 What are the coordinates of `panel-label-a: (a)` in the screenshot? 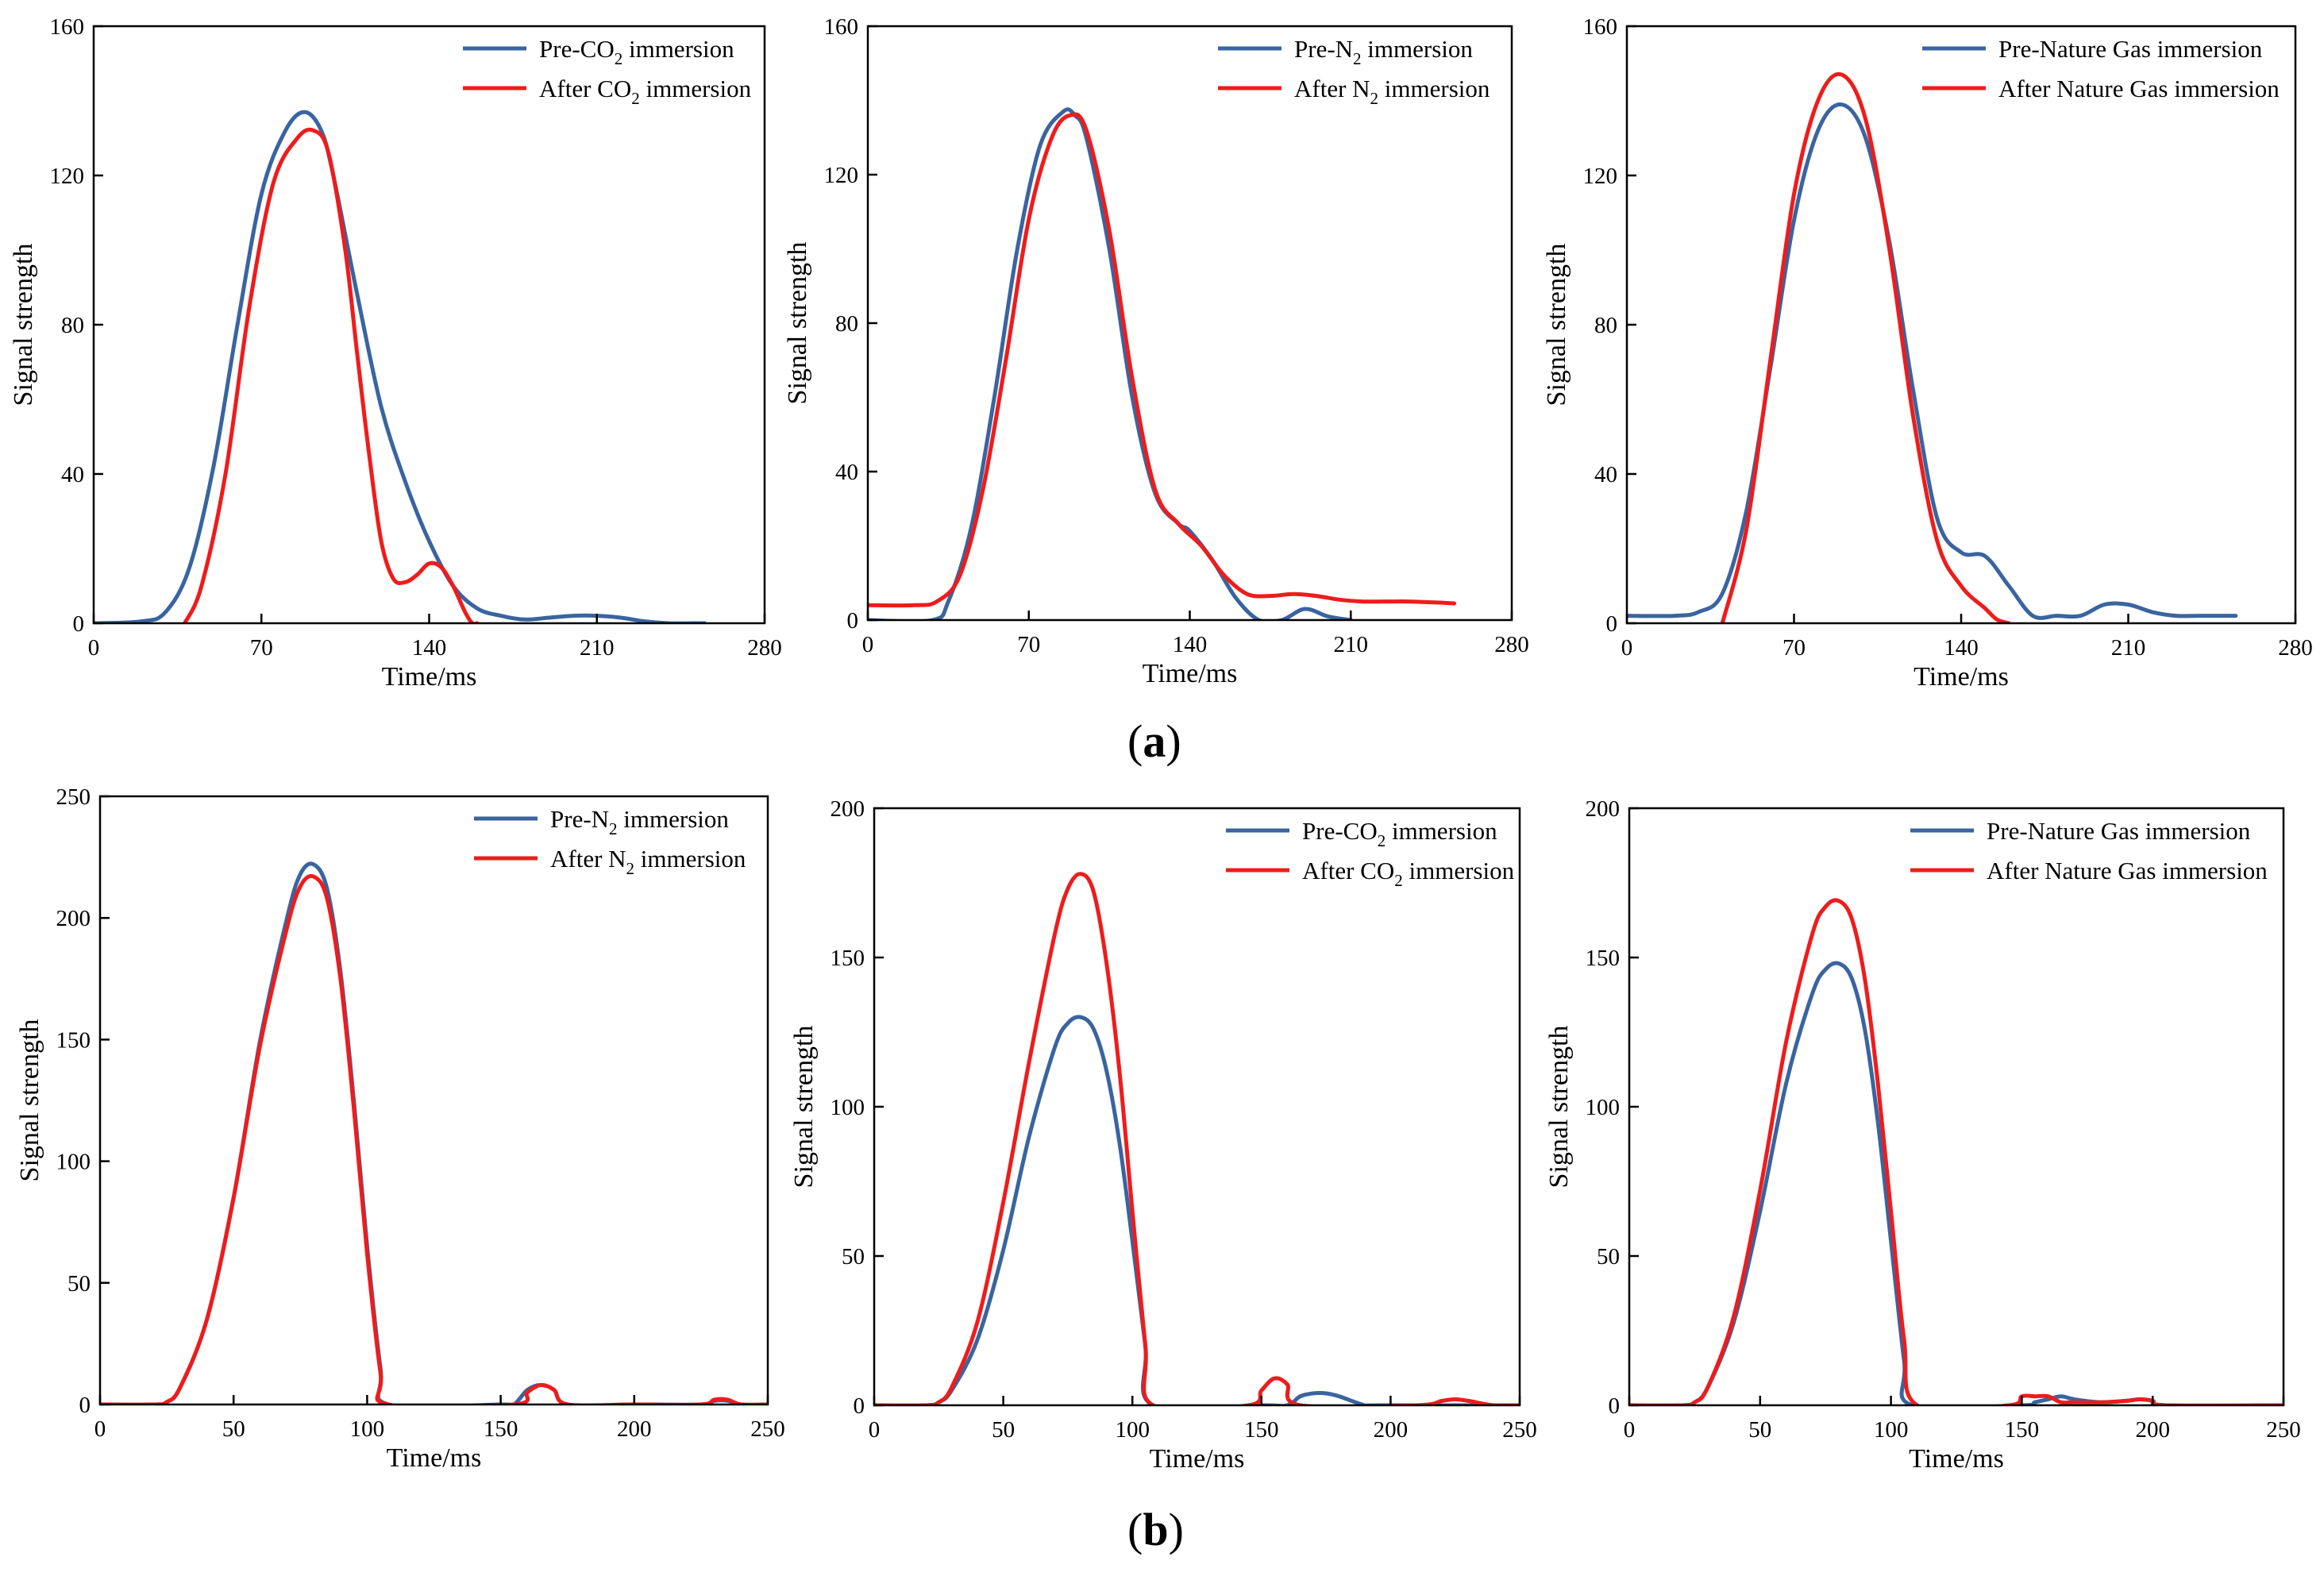 It's located at (1154, 741).